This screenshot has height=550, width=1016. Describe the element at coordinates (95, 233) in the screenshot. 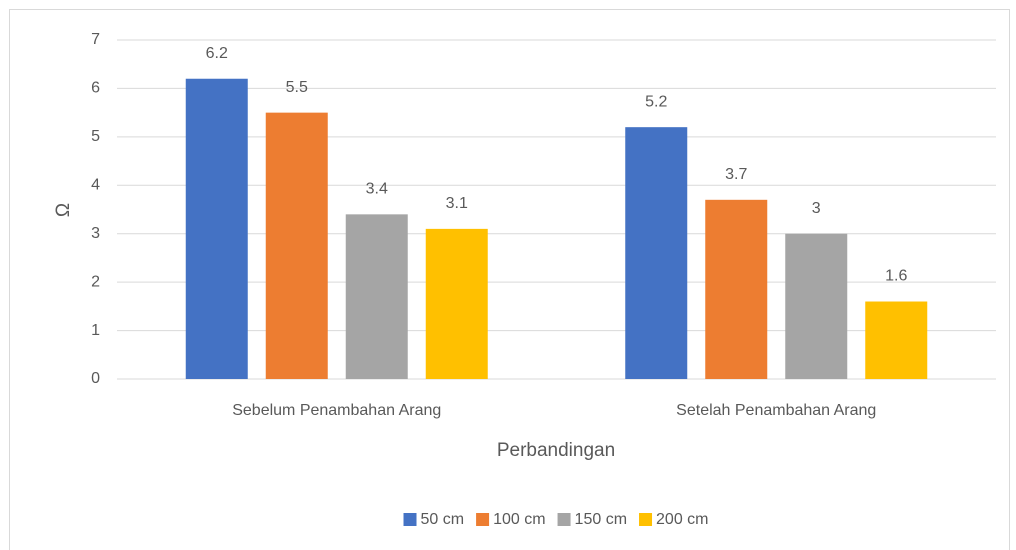

I see `y-tick-label: 3` at that location.